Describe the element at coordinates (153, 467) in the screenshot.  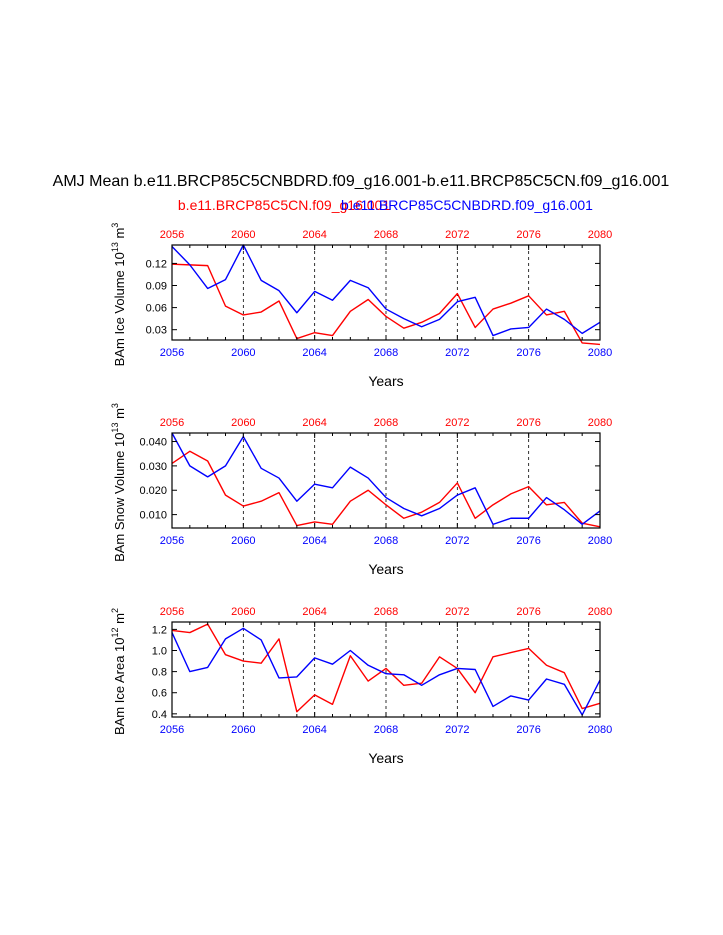
I see `y-tick-label: 0.030` at that location.